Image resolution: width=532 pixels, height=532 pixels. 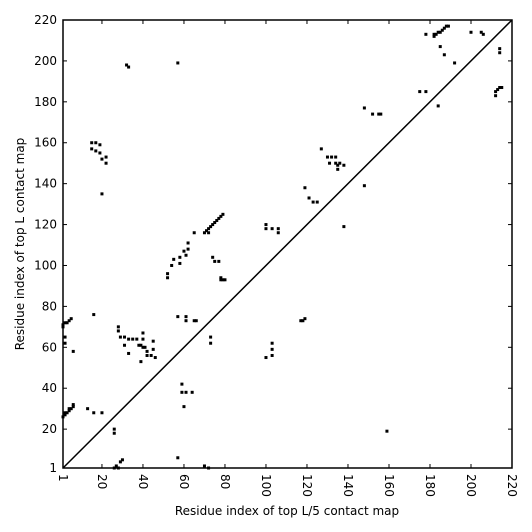 What do you see at coordinates (348, 485) in the screenshot?
I see `x-tick-label: 140` at bounding box center [348, 485].